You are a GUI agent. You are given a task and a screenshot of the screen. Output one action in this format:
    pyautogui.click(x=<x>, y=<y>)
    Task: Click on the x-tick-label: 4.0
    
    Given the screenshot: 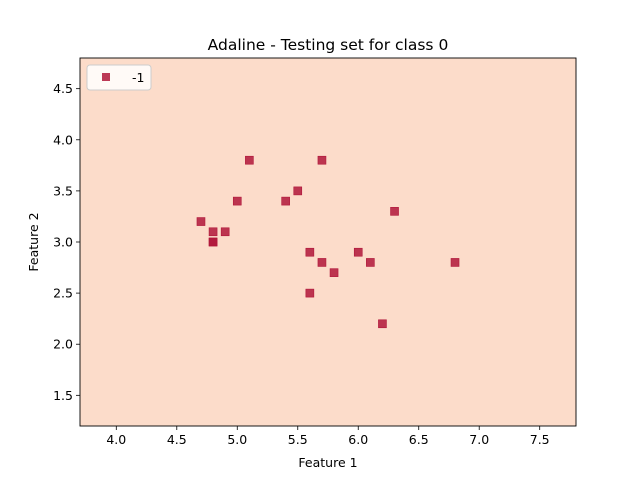 What is the action you would take?
    pyautogui.click(x=116, y=439)
    